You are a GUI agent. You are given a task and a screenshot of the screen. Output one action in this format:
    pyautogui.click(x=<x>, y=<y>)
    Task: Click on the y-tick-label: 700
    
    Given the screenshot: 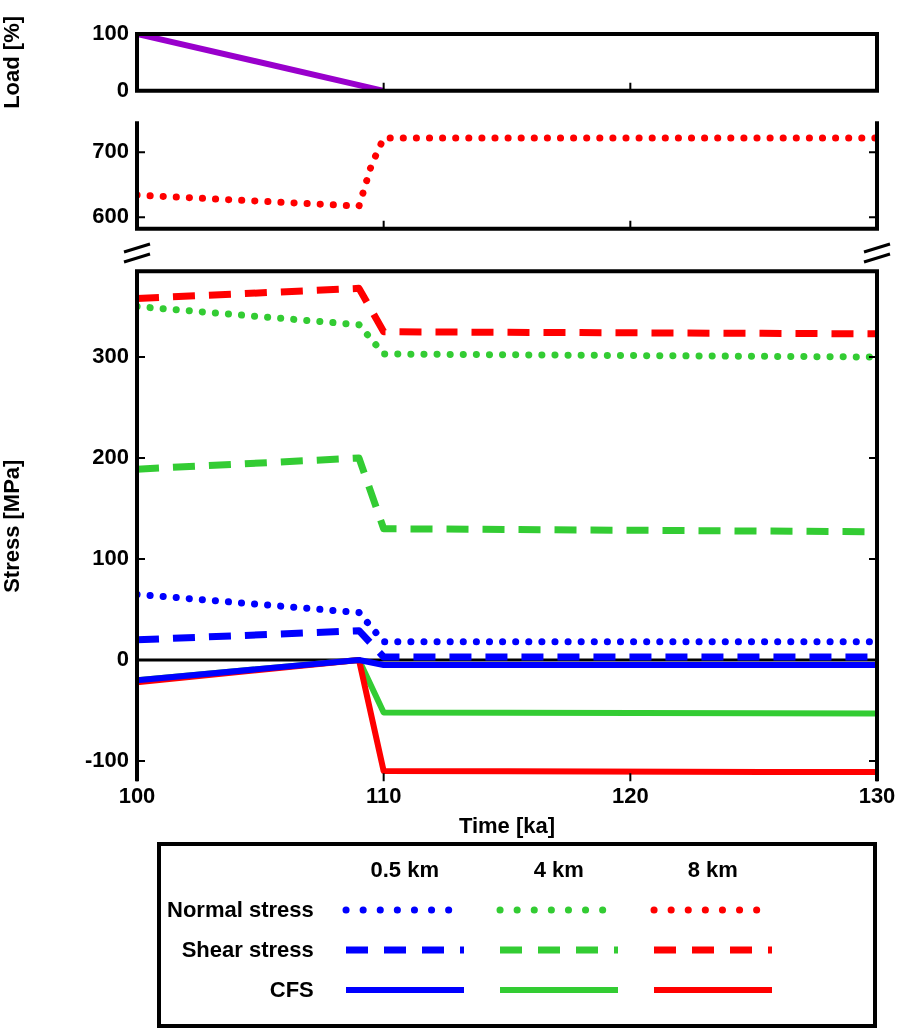 What is the action you would take?
    pyautogui.click(x=110, y=151)
    